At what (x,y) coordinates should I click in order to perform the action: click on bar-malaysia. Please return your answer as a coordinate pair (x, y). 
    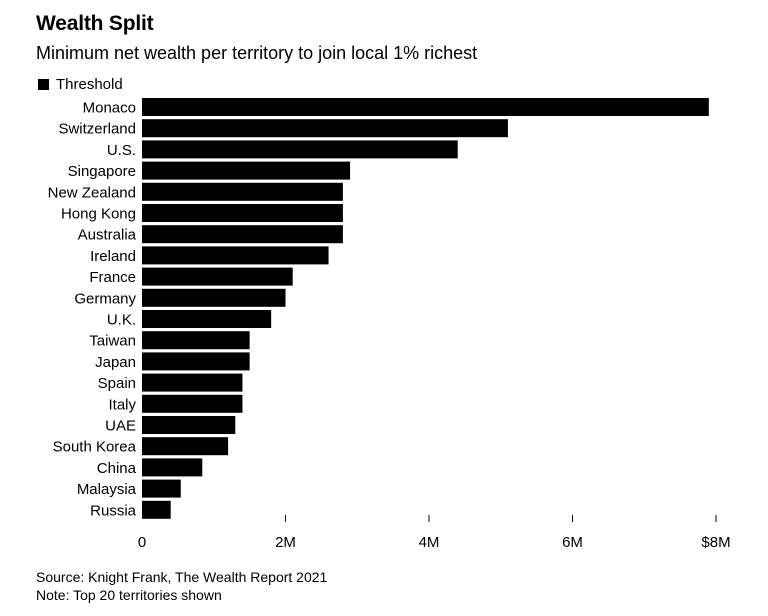
    Looking at the image, I should click on (161, 488).